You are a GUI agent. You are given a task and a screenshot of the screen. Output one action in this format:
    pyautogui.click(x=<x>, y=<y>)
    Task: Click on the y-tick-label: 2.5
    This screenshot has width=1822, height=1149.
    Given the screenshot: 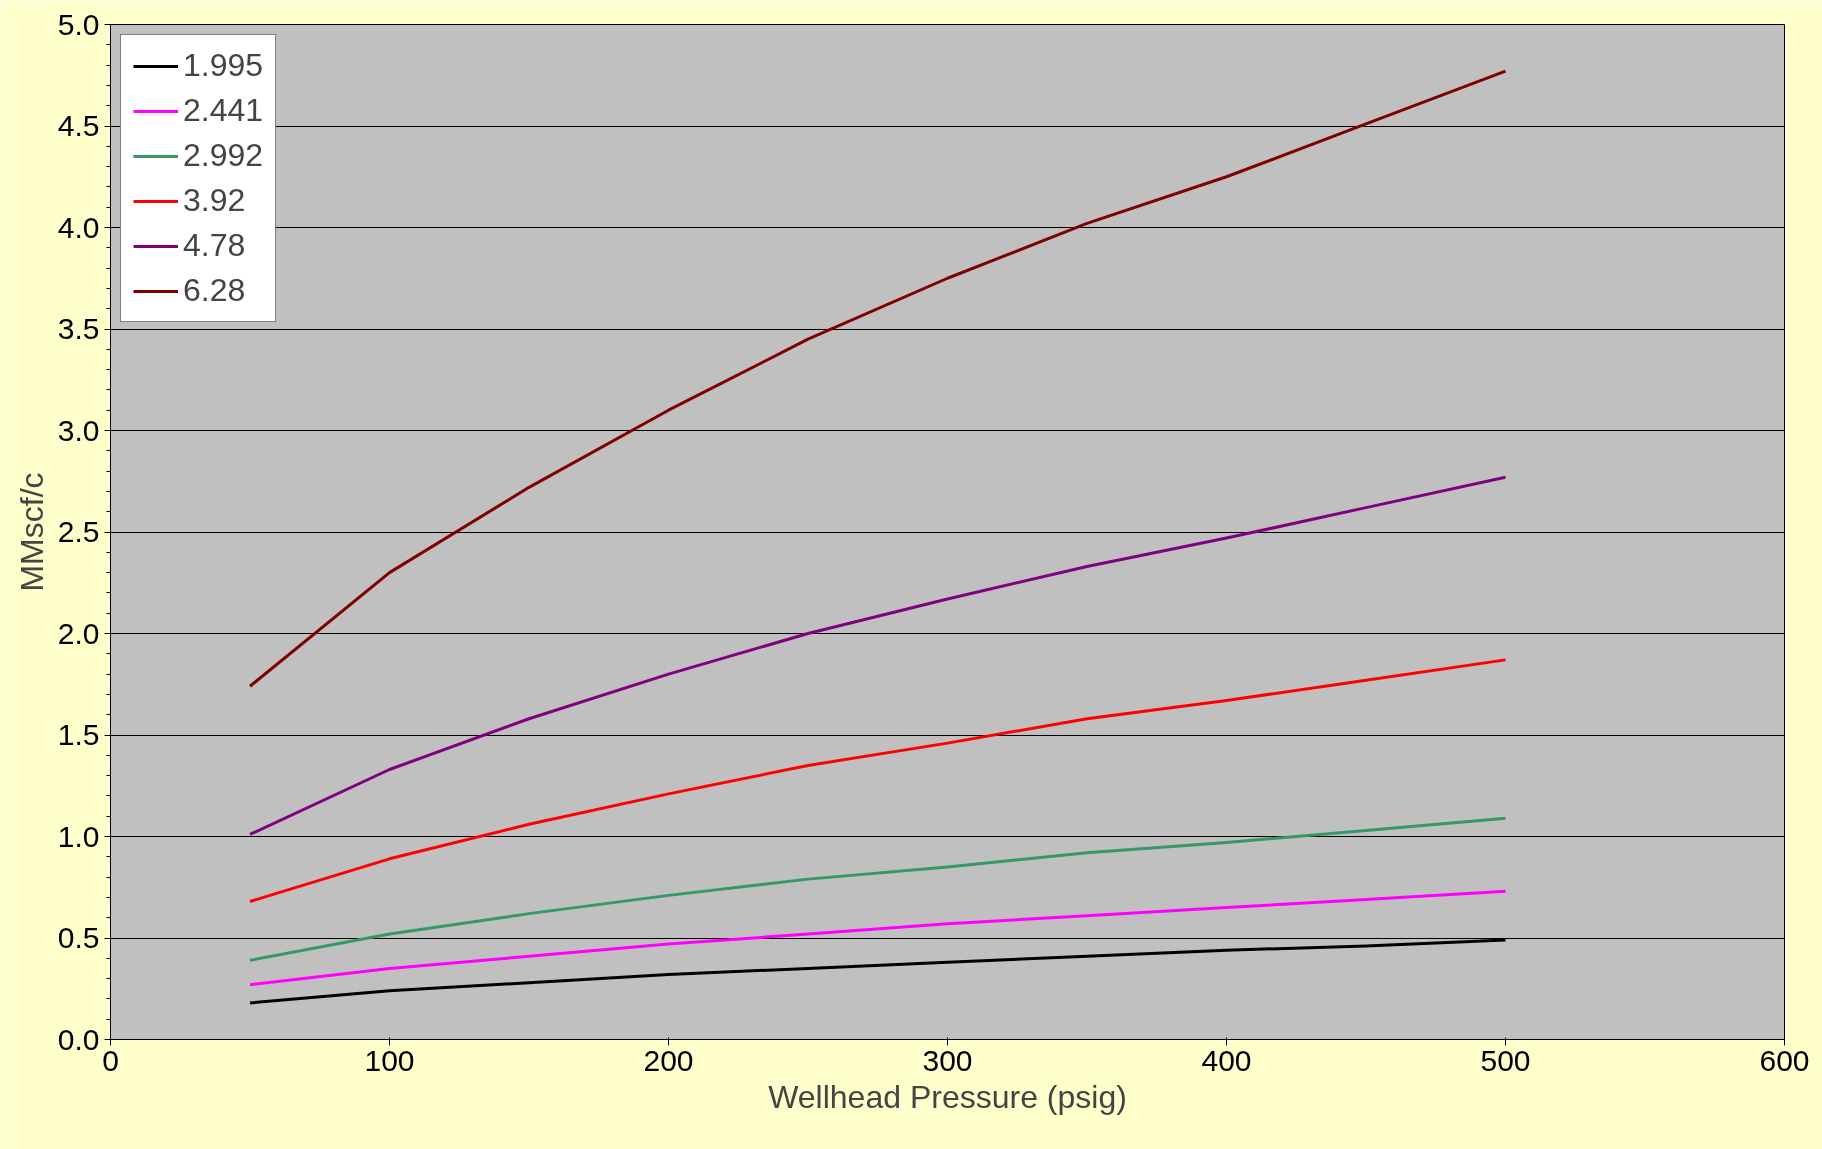 What is the action you would take?
    pyautogui.click(x=78, y=531)
    